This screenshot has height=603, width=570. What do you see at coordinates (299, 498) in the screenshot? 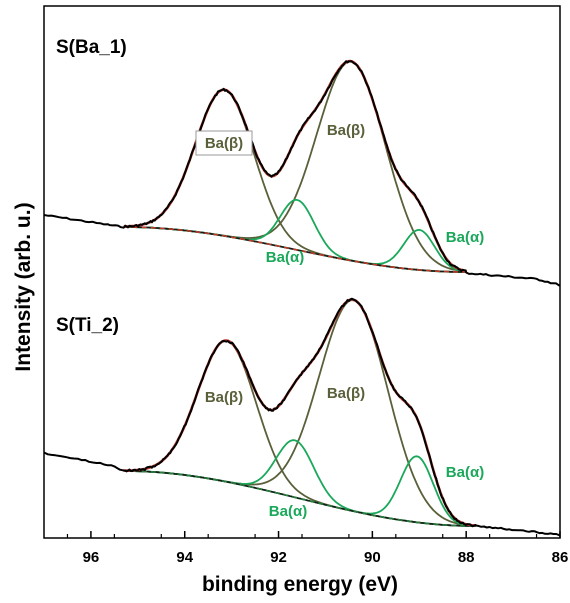
I see `panel-2-background-dash` at bounding box center [299, 498].